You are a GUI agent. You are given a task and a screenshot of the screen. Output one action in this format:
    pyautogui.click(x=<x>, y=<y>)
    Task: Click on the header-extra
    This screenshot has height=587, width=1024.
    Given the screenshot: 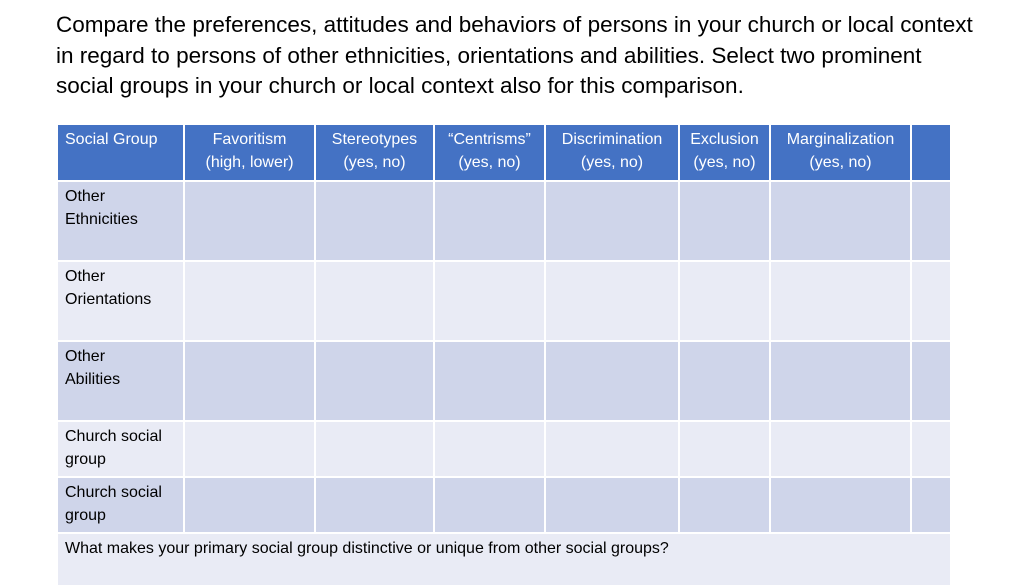 What is the action you would take?
    pyautogui.click(x=931, y=152)
    